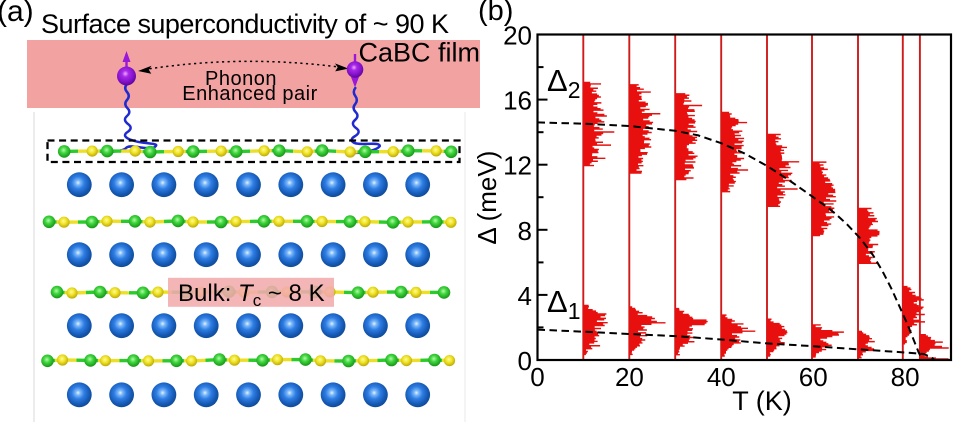 This screenshot has width=953, height=422. What do you see at coordinates (17, 14) in the screenshot?
I see `svg-text: (a)` at bounding box center [17, 14].